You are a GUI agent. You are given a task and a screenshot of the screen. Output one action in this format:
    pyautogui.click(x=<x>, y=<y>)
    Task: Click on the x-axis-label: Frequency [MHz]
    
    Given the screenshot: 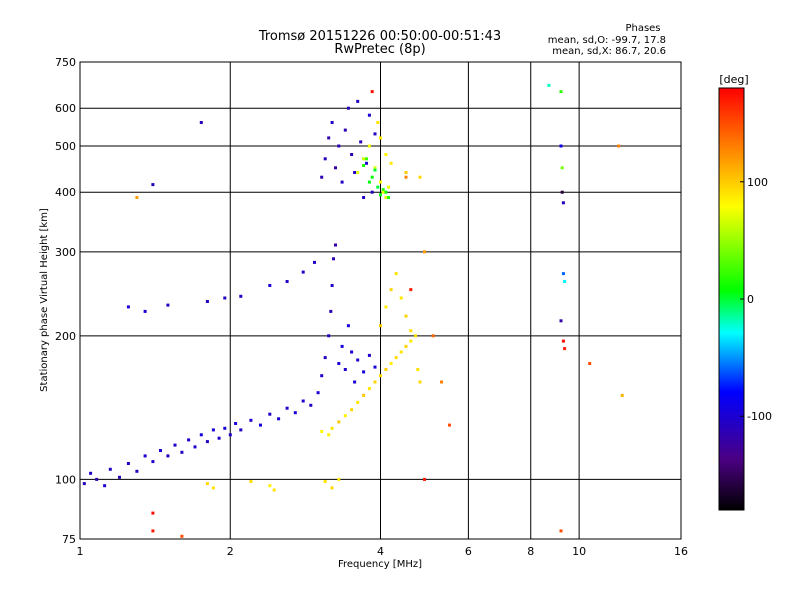 What is the action you would take?
    pyautogui.click(x=380, y=564)
    